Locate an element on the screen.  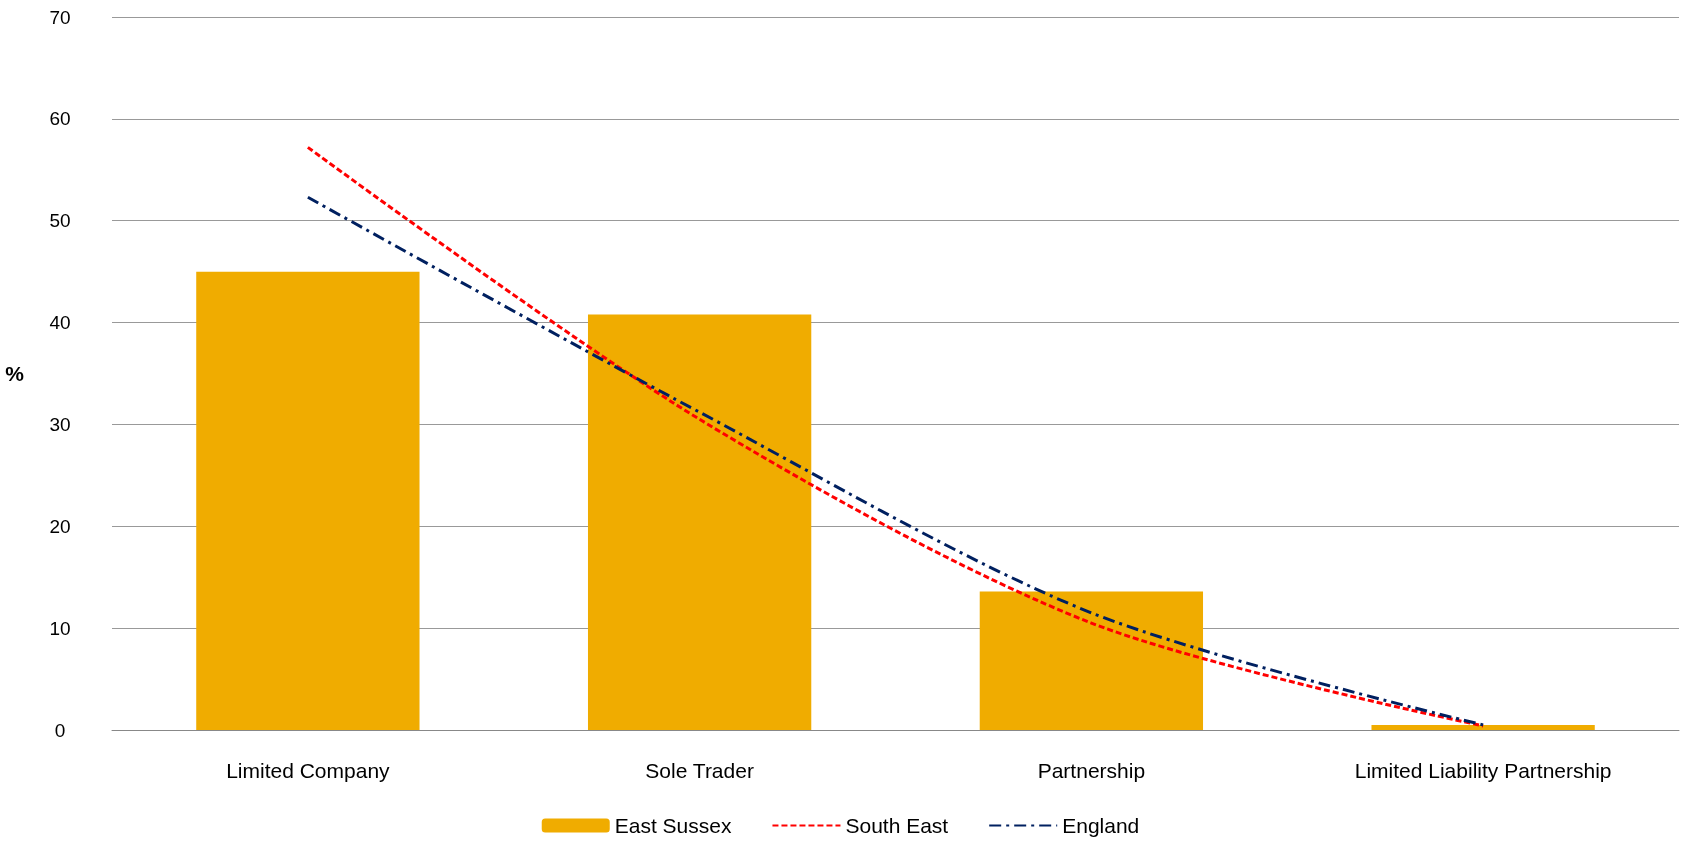
y-tick-label: 40 is located at coordinates (60, 323).